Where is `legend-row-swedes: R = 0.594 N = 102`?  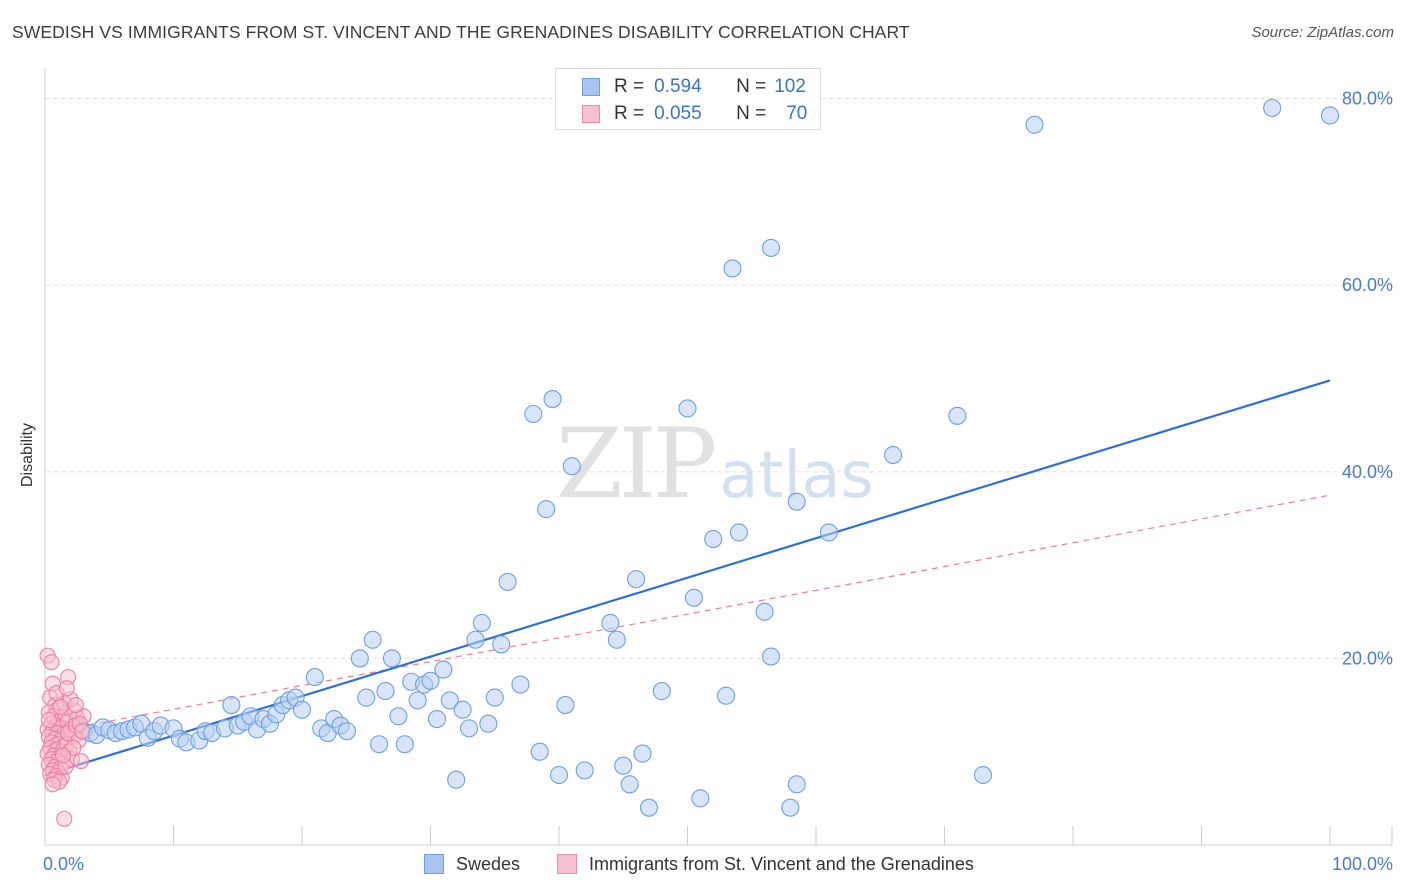 legend-row-swedes: R = 0.594 N = 102 is located at coordinates (694, 87).